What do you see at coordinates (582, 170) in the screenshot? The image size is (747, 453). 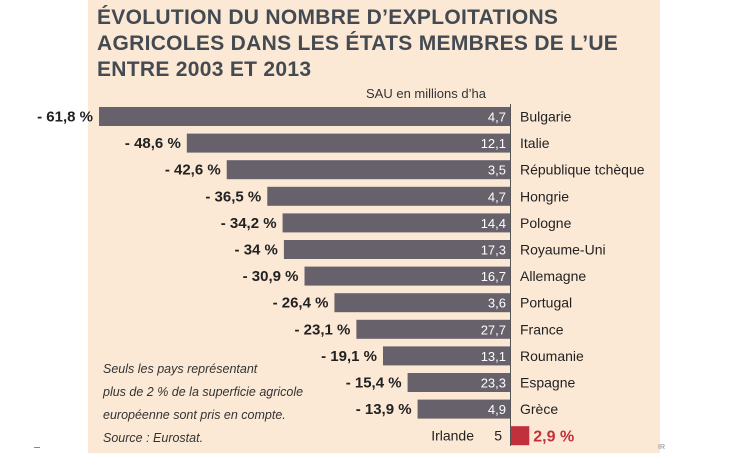 I see `category-label-2: République tchèque` at bounding box center [582, 170].